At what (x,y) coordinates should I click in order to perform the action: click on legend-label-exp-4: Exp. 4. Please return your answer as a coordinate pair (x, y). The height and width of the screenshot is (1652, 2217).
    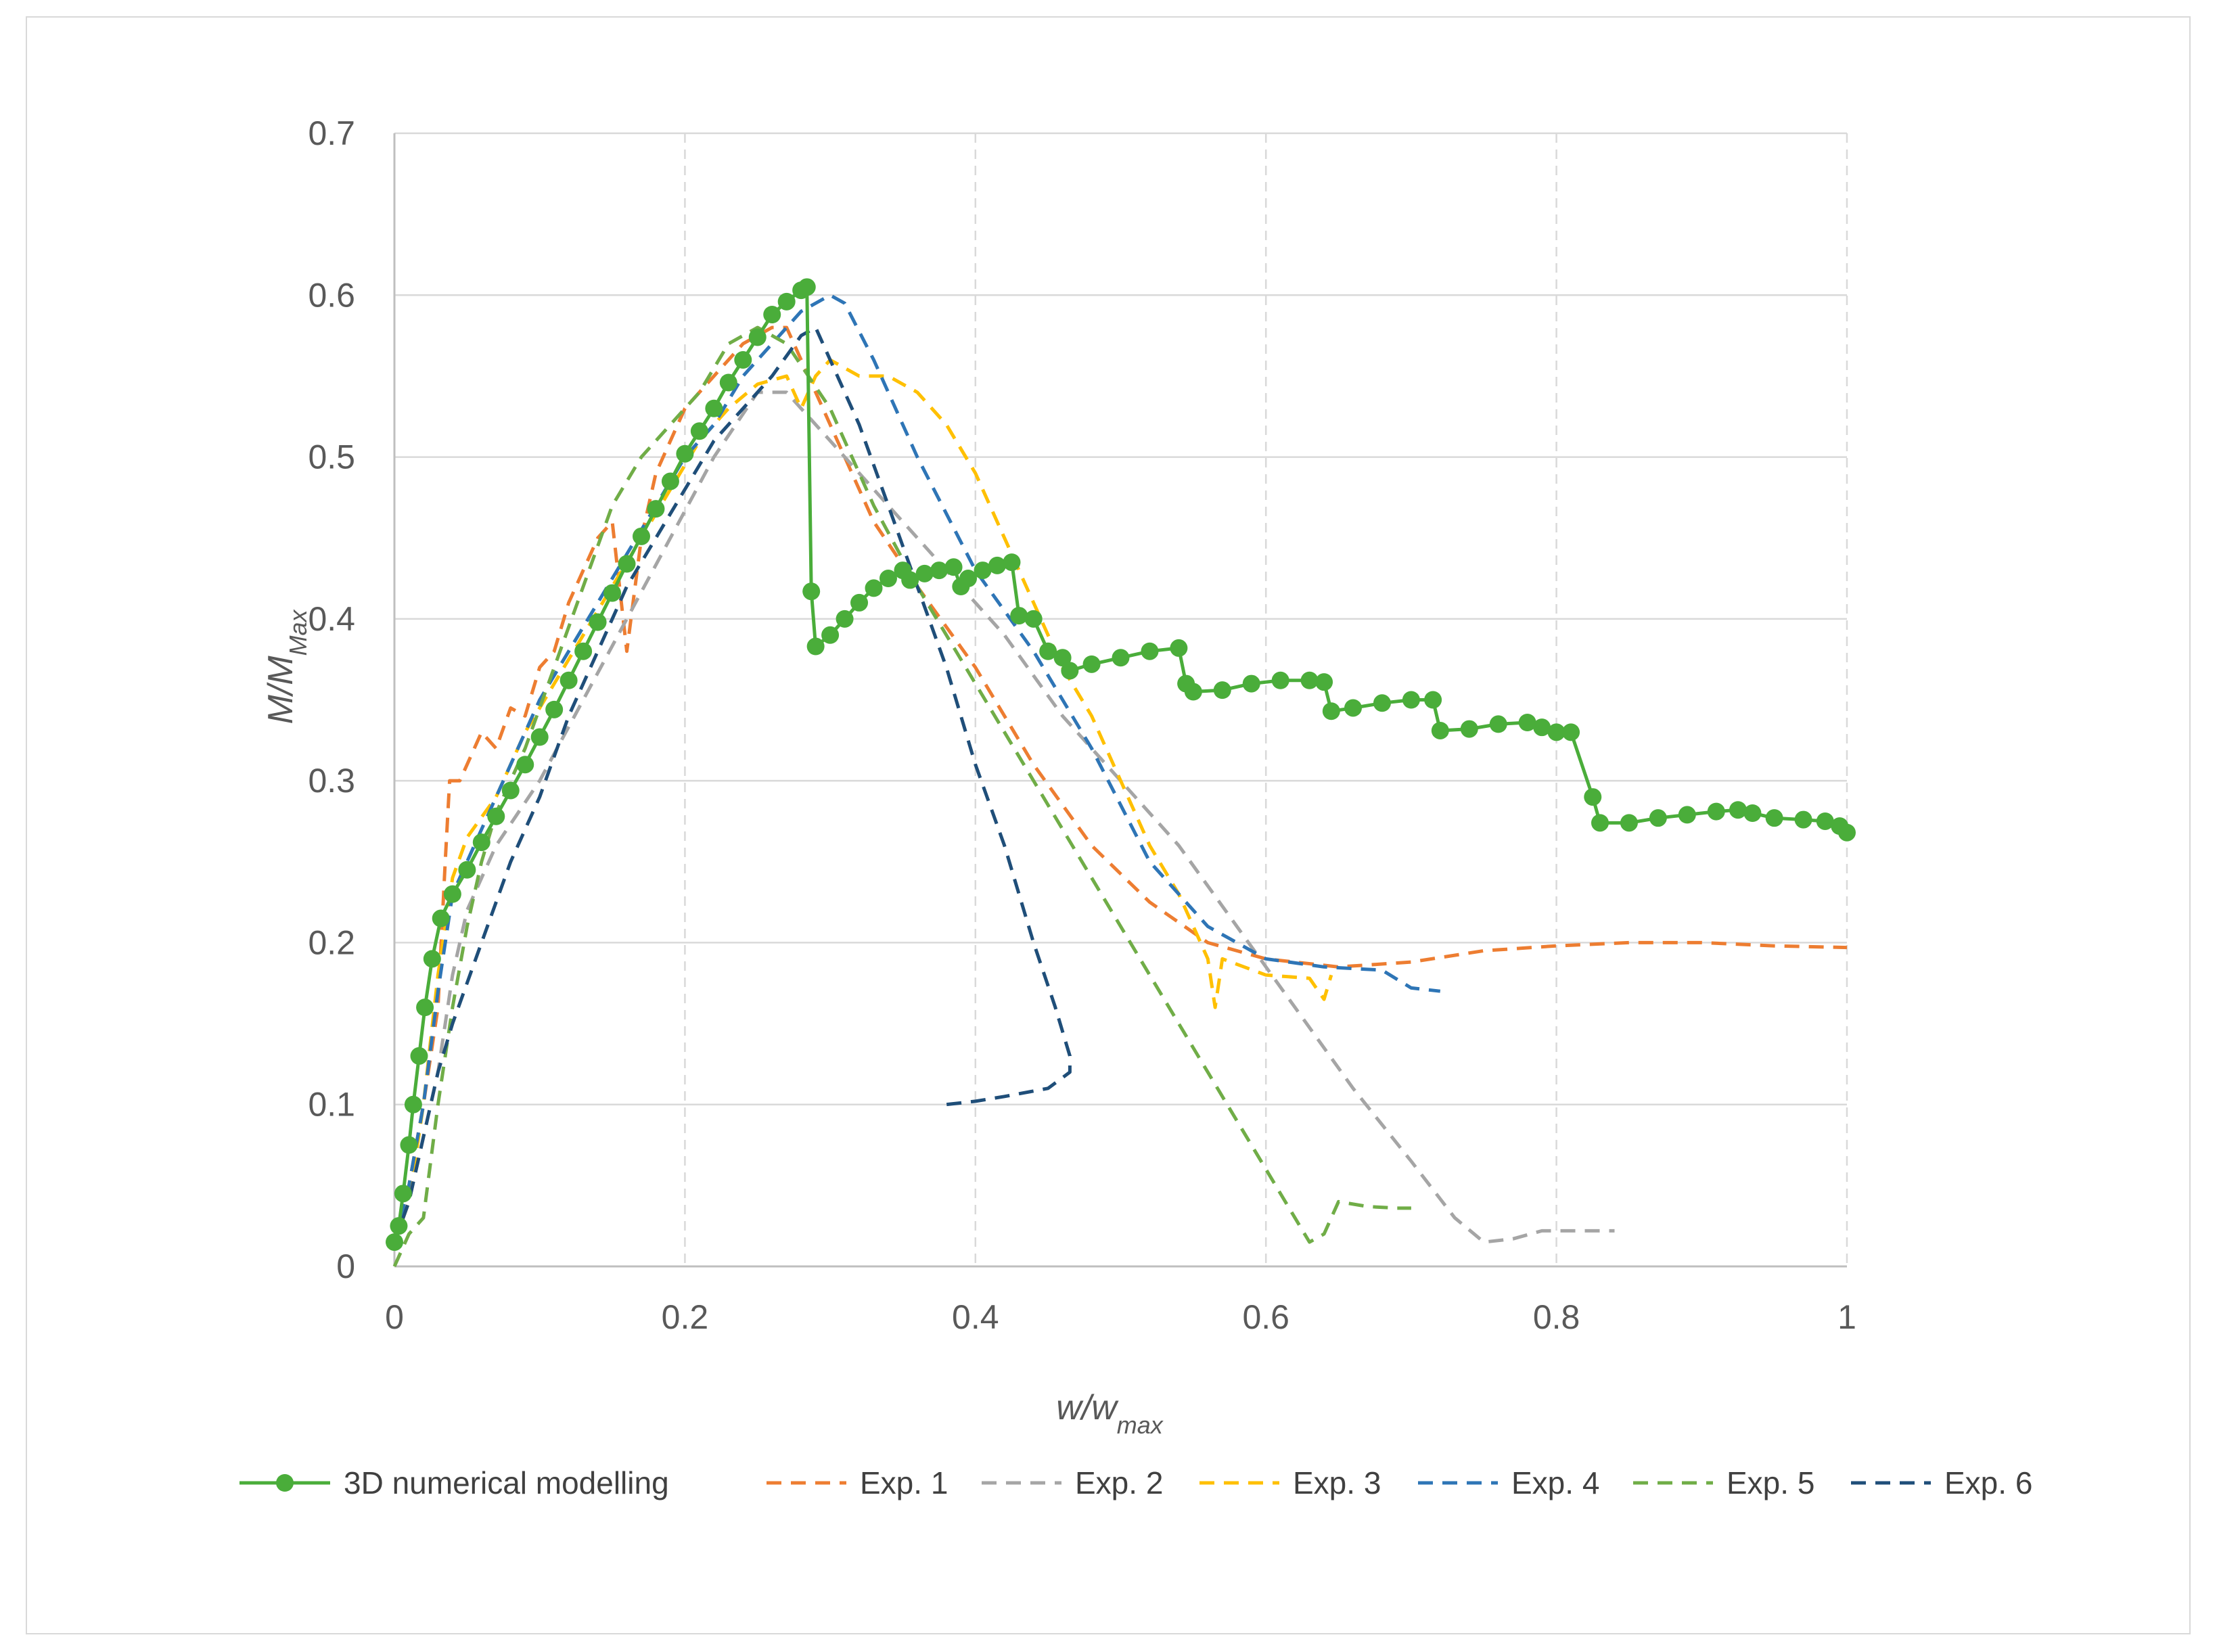
    Looking at the image, I should click on (1555, 1482).